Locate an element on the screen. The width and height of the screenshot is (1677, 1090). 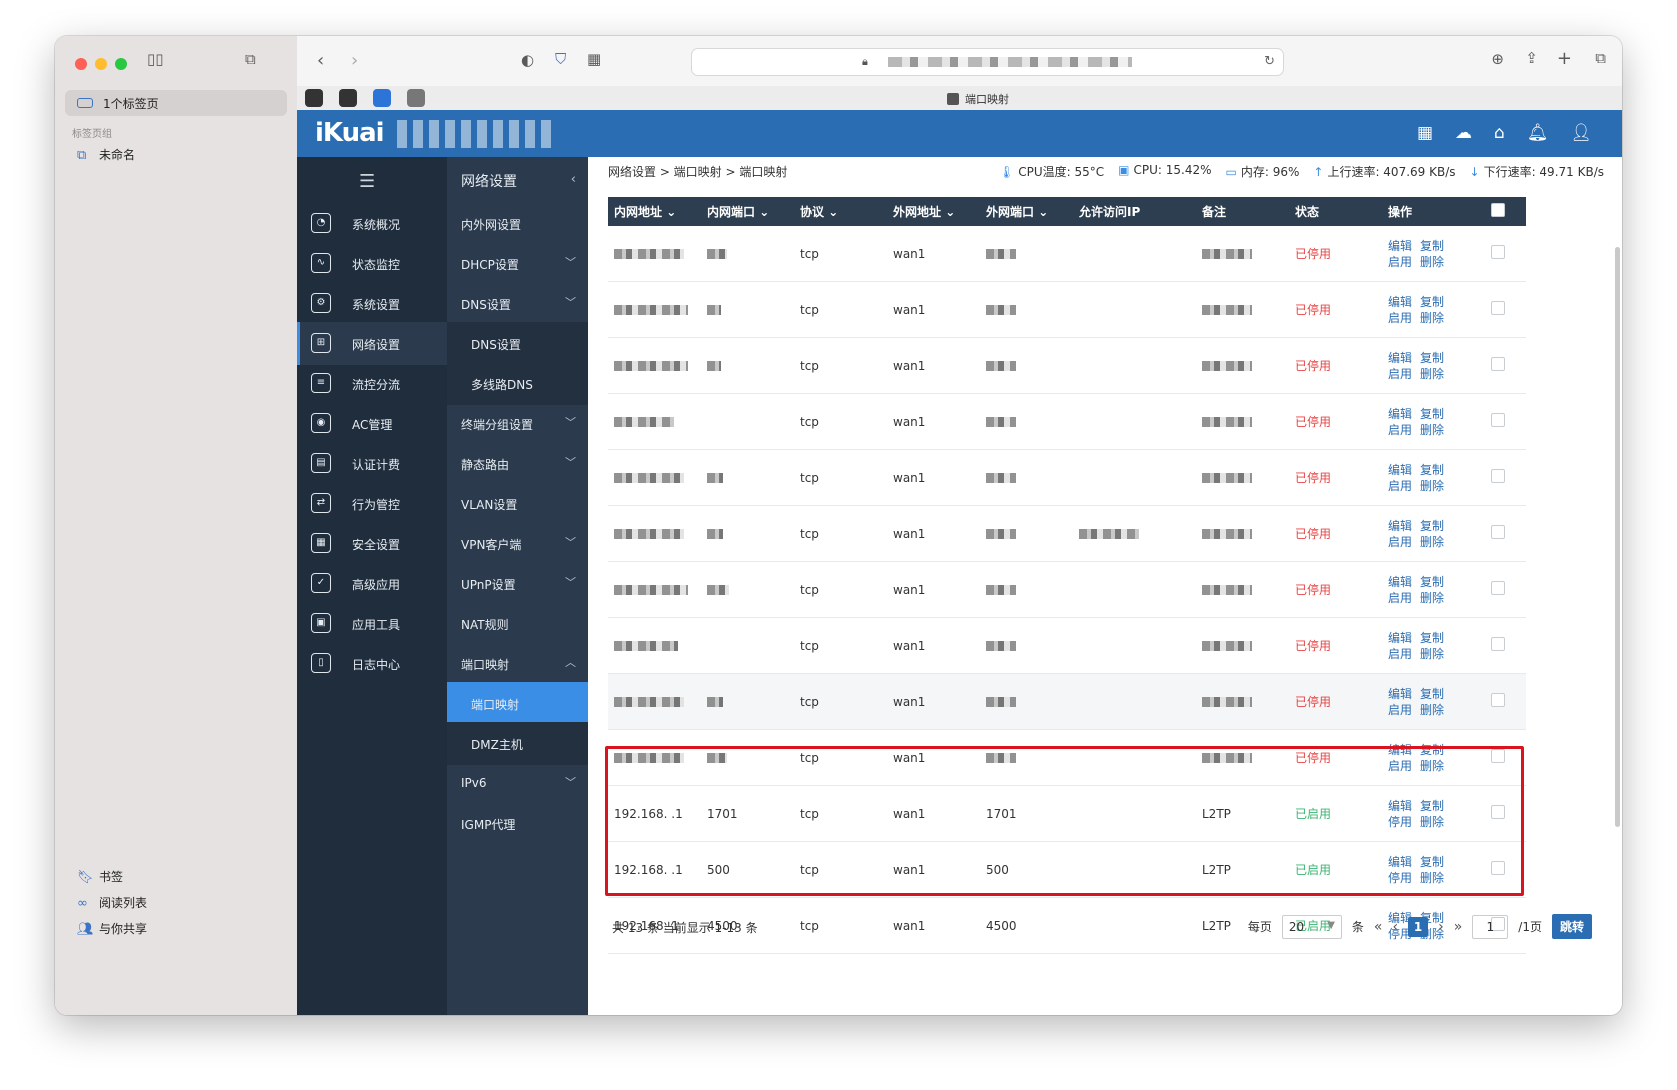
apps-grid-icon: ▦ is located at coordinates (1425, 133).